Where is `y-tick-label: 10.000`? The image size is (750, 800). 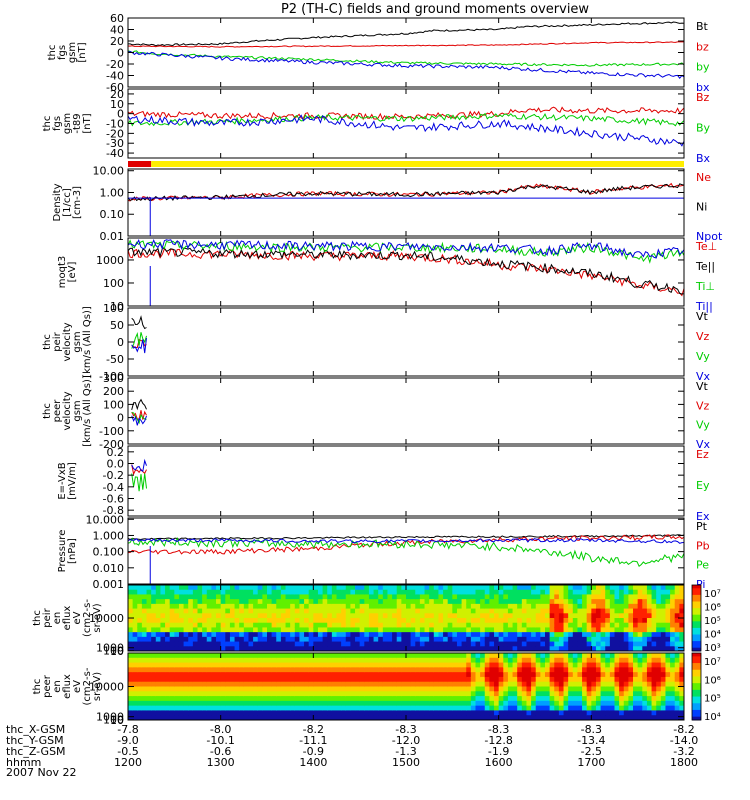 y-tick-label: 10.000 is located at coordinates (105, 519).